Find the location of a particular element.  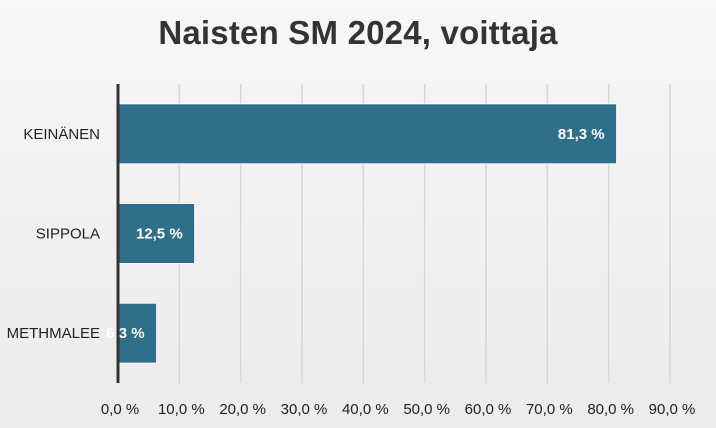

x-tick-label: 60,0 % is located at coordinates (488, 409).